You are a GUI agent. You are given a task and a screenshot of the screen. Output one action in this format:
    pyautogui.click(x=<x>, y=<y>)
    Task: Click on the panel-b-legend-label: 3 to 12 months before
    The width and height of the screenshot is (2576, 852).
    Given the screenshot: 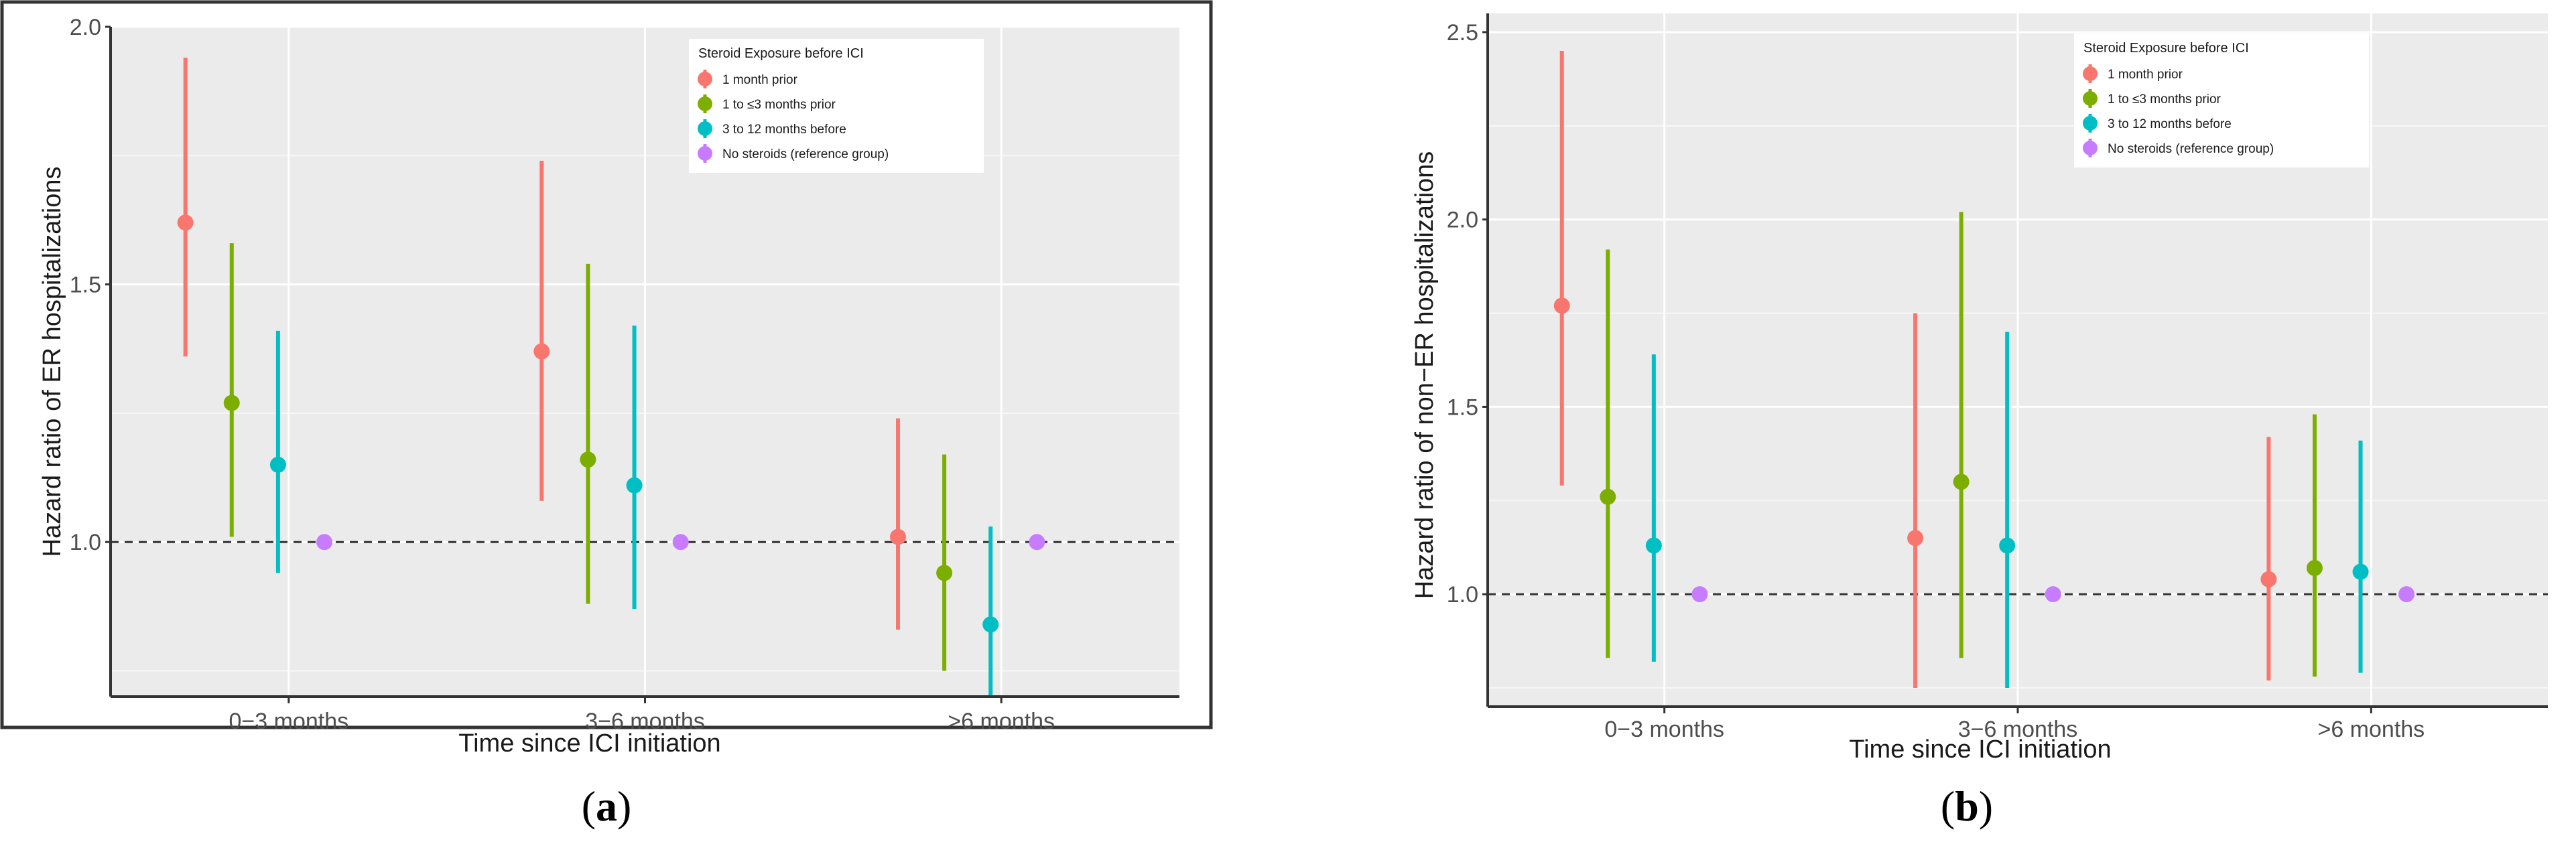 What is the action you would take?
    pyautogui.click(x=2170, y=124)
    